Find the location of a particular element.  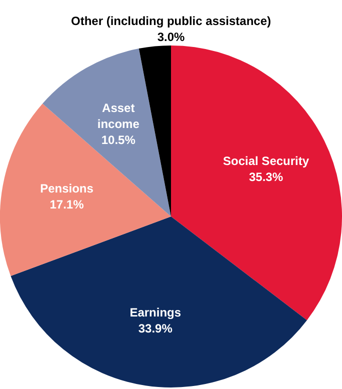

slice-label: Social Security is located at coordinates (266, 161).